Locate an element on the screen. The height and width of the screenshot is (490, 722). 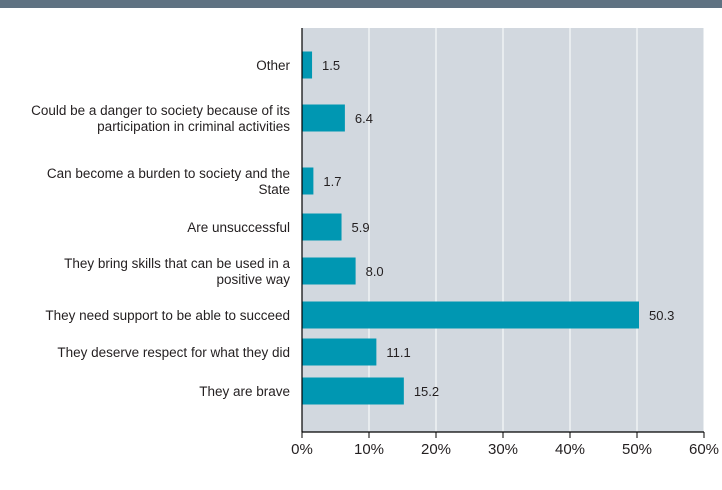
x-axis-ticks: 0% 10% 20% 30% 40% 50% 60% is located at coordinates (505, 445).